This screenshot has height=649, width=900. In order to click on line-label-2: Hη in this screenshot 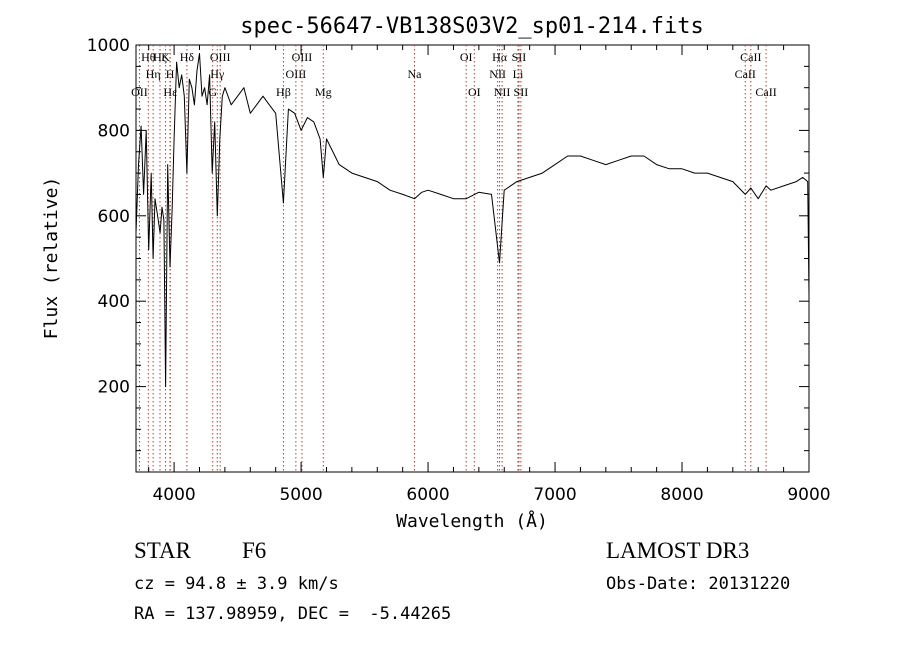, I will do `click(153, 74)`.